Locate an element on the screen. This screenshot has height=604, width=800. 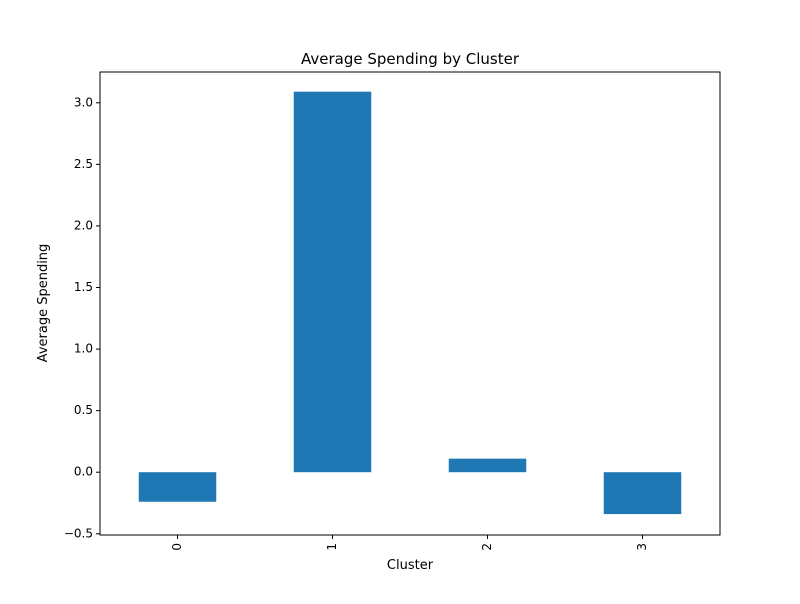
y-tick-label: 1.5 is located at coordinates (83, 287).